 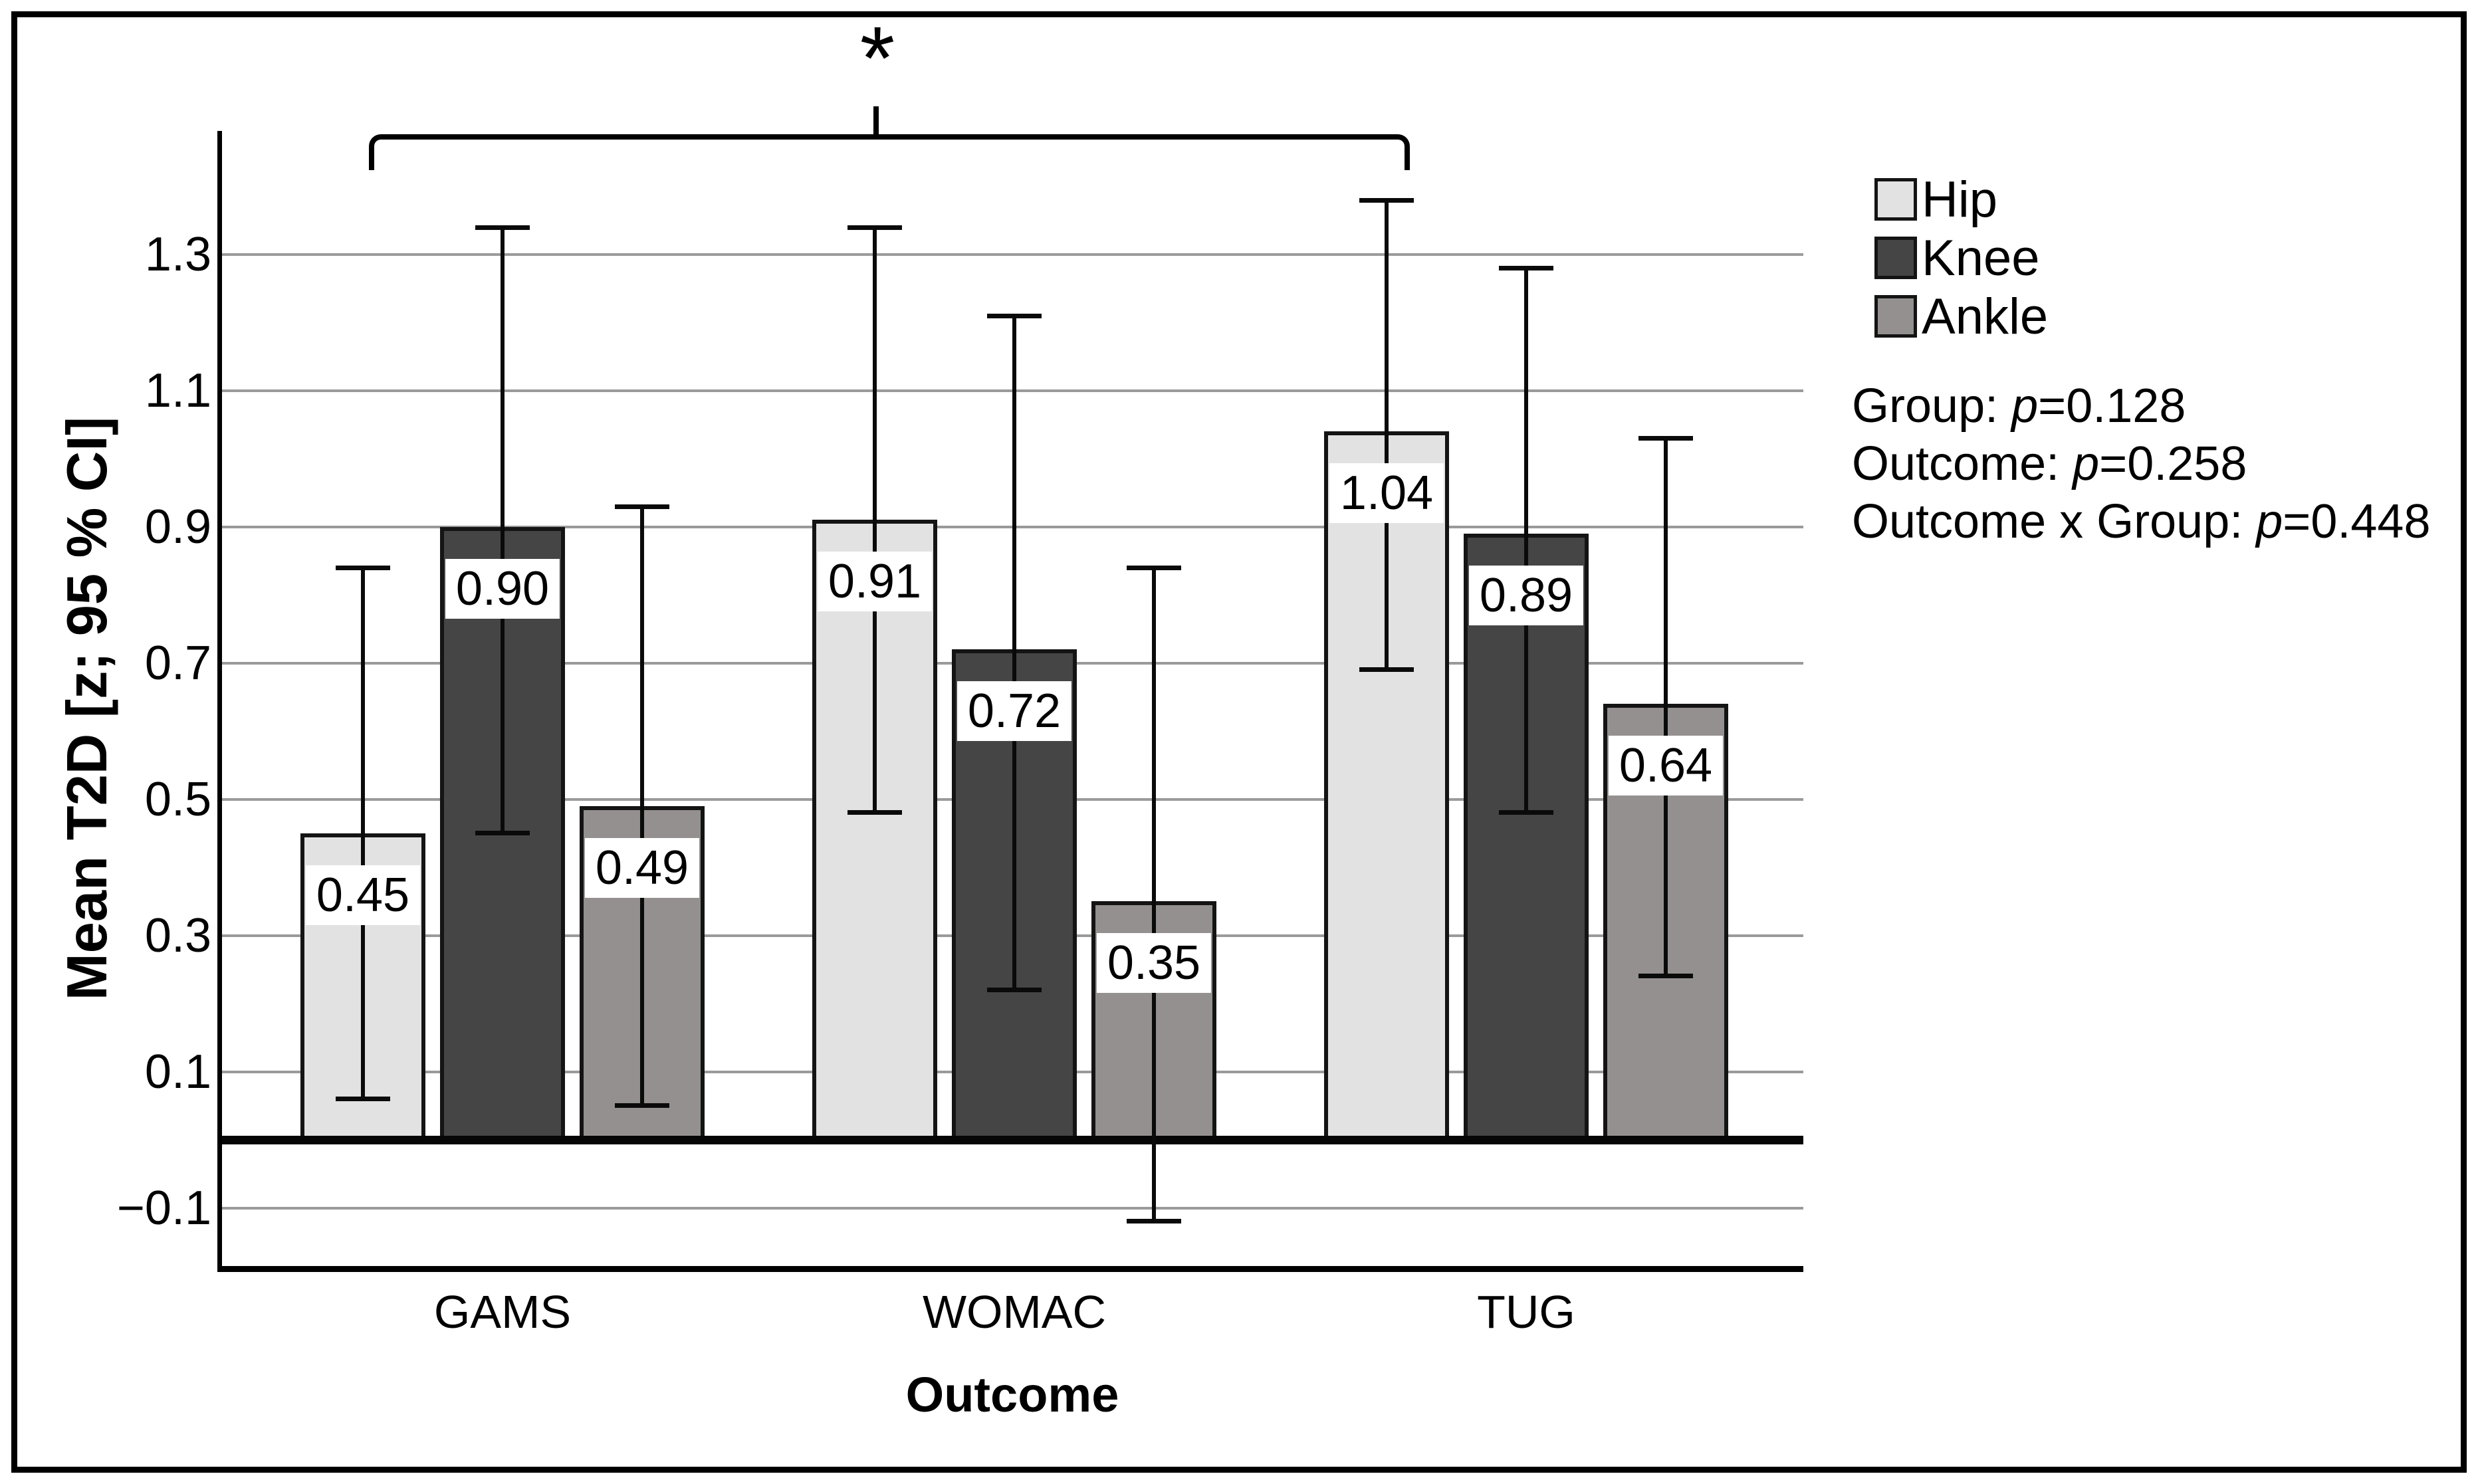 What do you see at coordinates (2049, 464) in the screenshot?
I see `stats-line-outcome: Outcome: p=0.258` at bounding box center [2049, 464].